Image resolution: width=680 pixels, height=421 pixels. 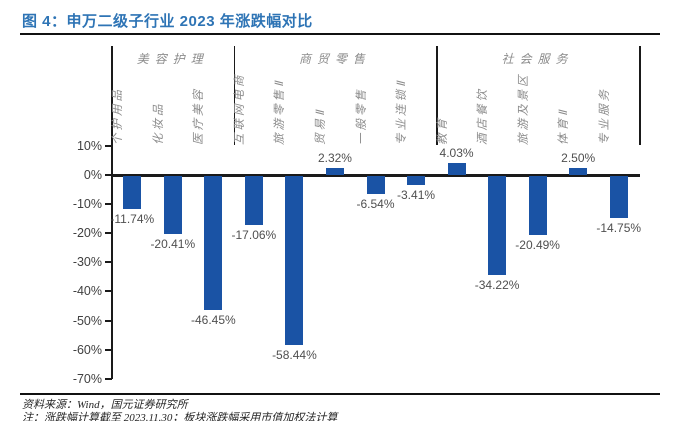 I want to click on y-axis-label: 10%, so click(x=89, y=145).